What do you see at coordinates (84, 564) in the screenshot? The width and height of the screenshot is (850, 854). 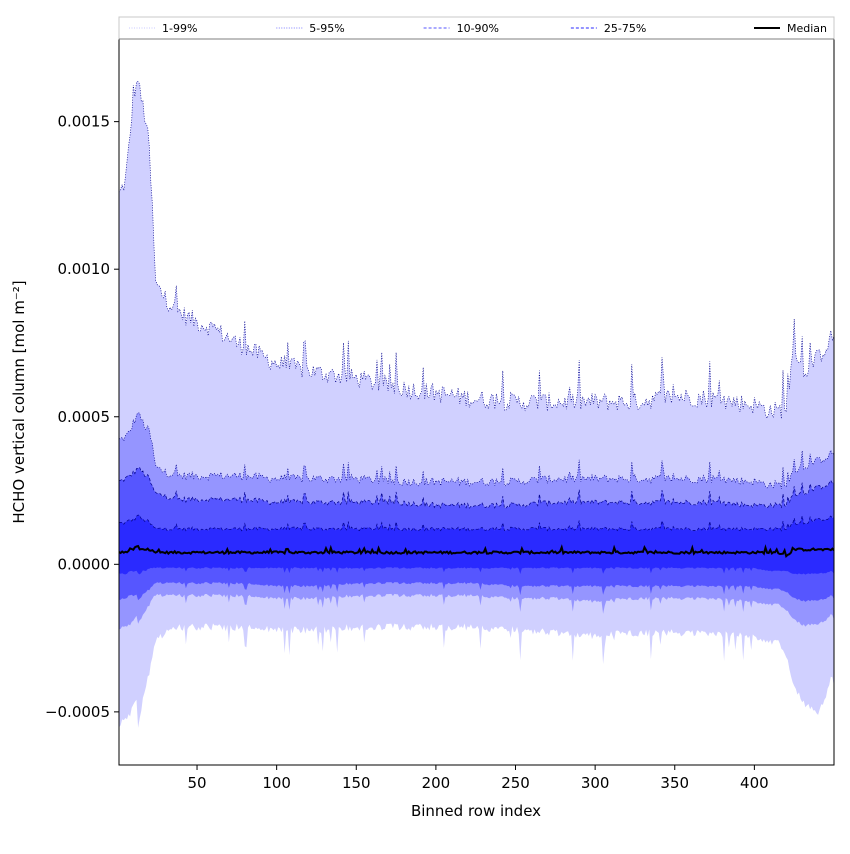 I see `y-tick-label: 0.0000` at bounding box center [84, 564].